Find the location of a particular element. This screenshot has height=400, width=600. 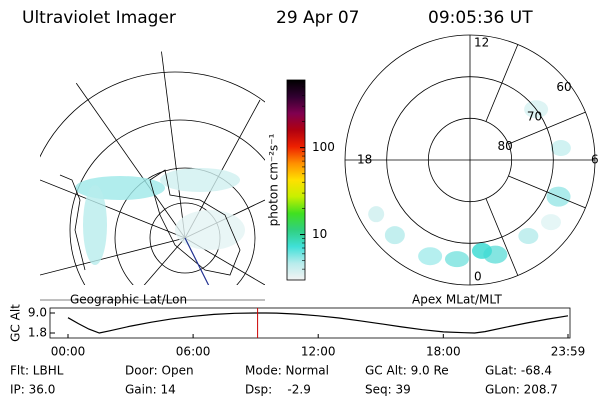

mlt-label: 12 is located at coordinates (481, 43).